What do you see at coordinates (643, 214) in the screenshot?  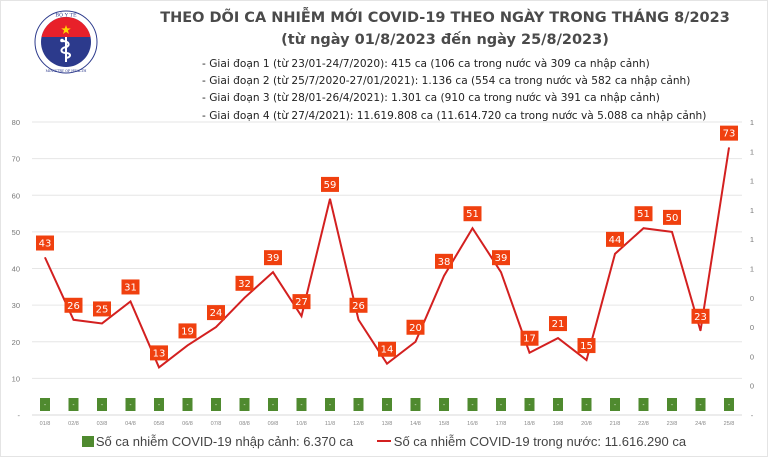 I see `data-label: 51` at bounding box center [643, 214].